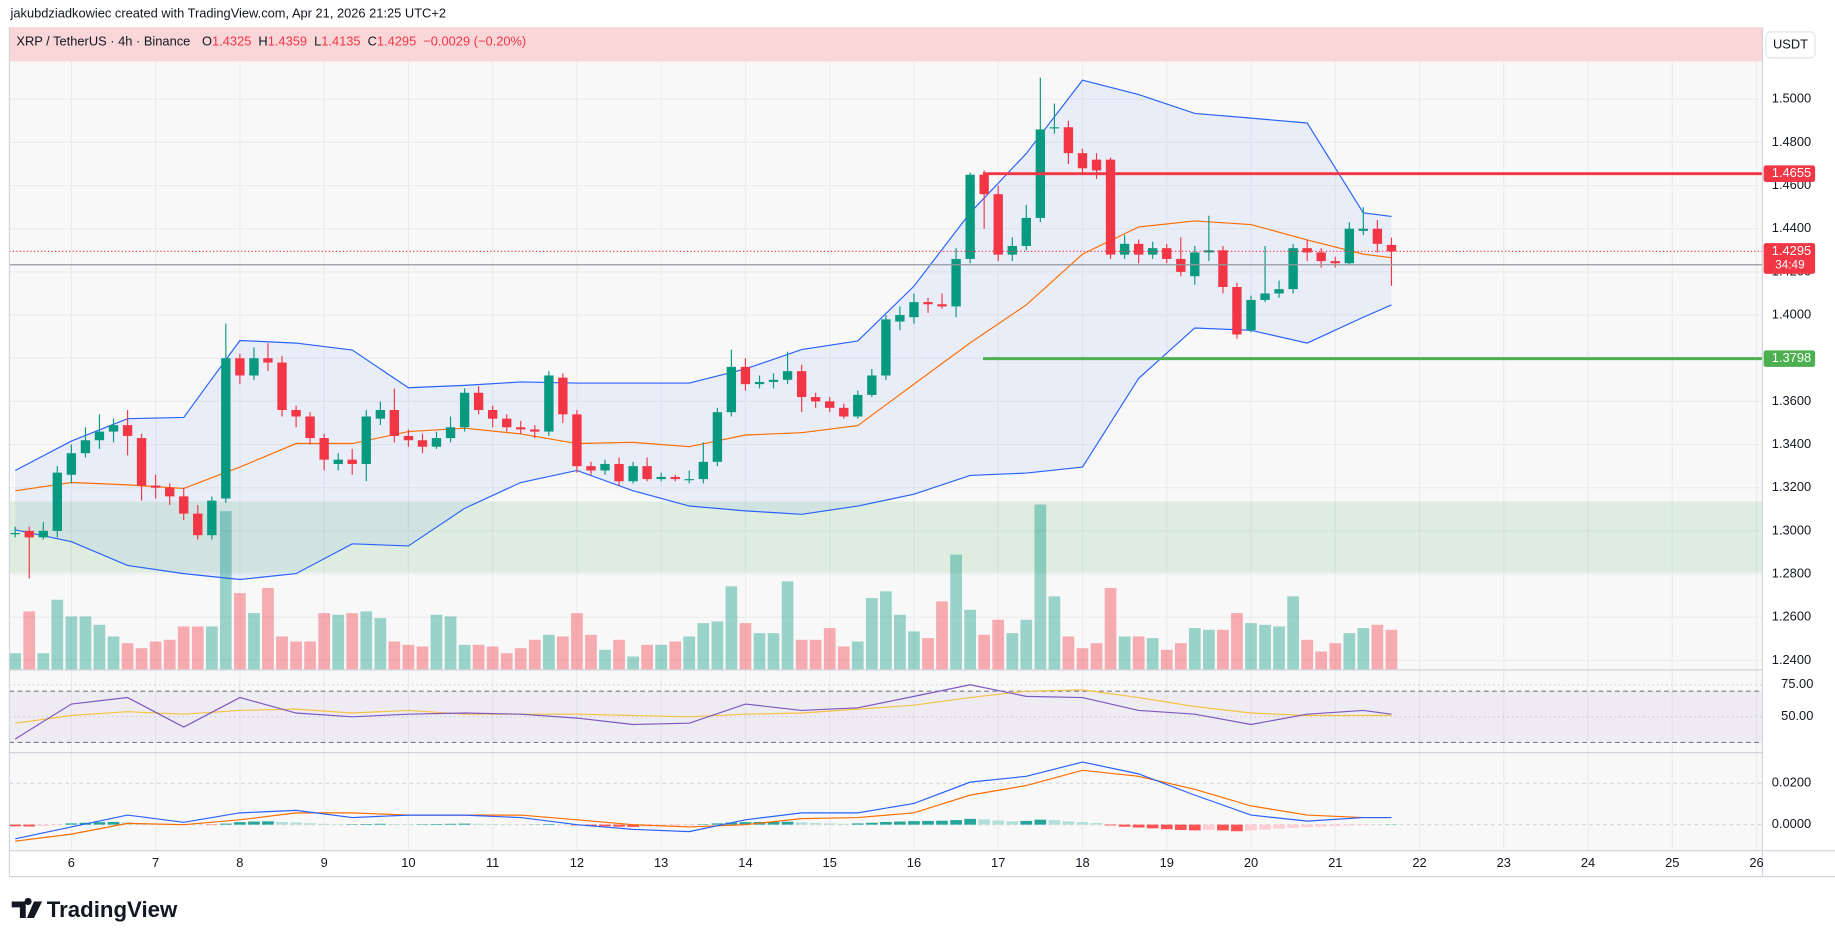  Describe the element at coordinates (577, 862) in the screenshot. I see `x-tick-label: 12` at that location.